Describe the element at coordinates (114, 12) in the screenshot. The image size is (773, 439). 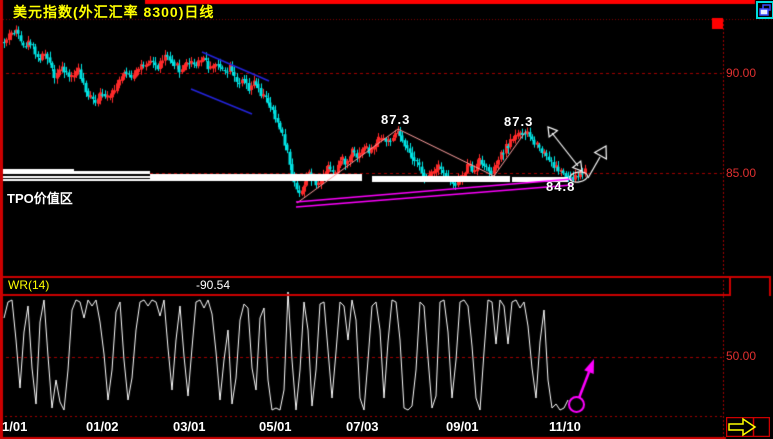
I see `window-title: 美元指数(外汇汇率 8300)日线` at that location.